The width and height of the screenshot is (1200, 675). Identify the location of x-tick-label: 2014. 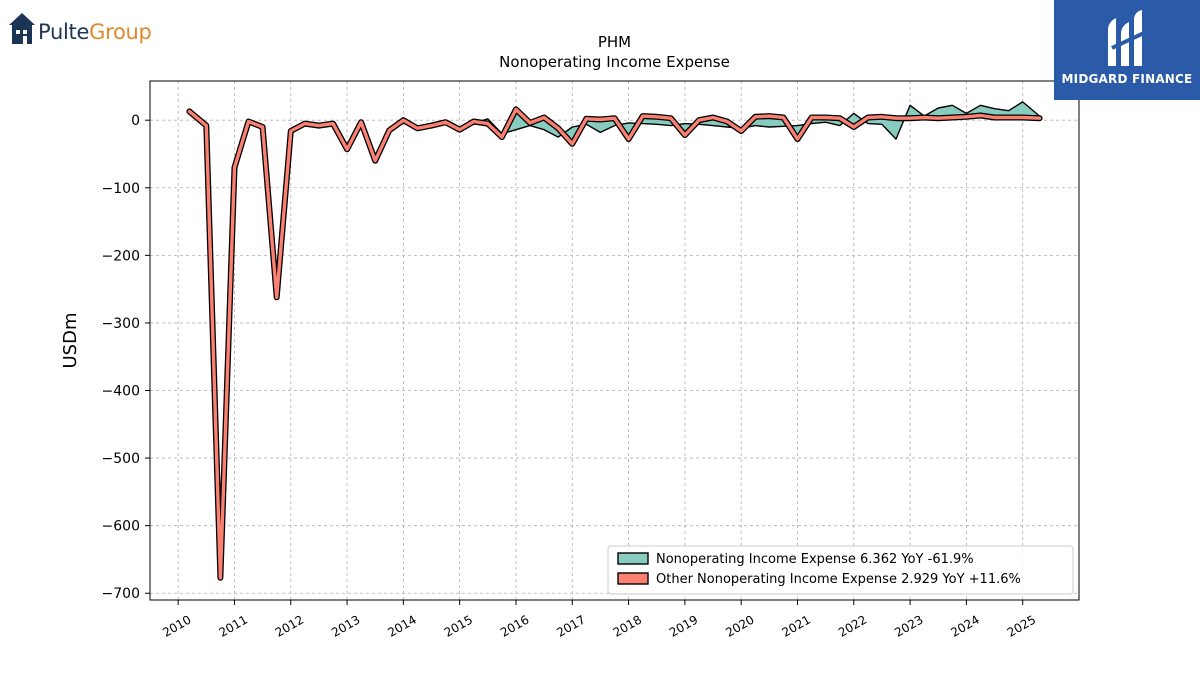
(401, 625).